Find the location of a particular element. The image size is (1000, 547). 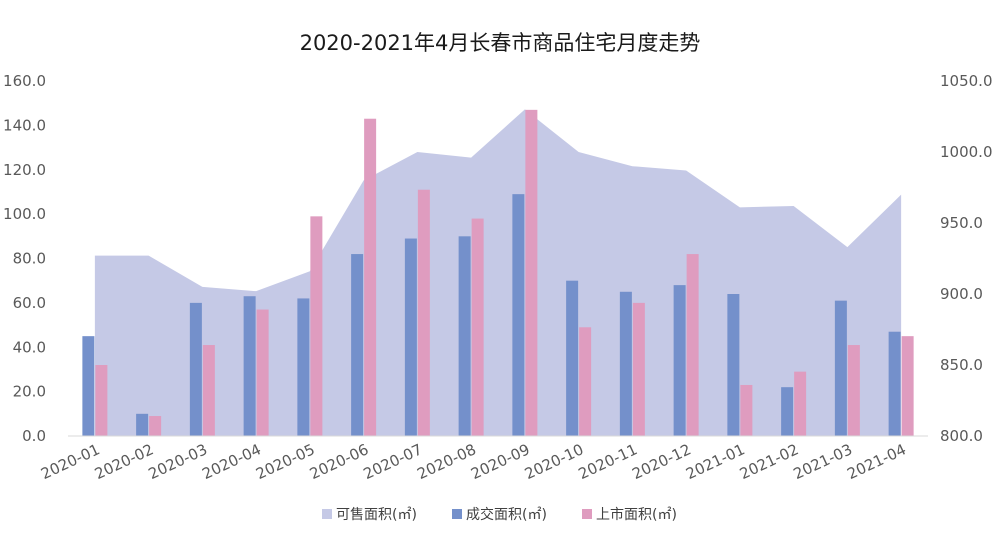

x-tick-label: 2020-07 is located at coordinates (393, 461).